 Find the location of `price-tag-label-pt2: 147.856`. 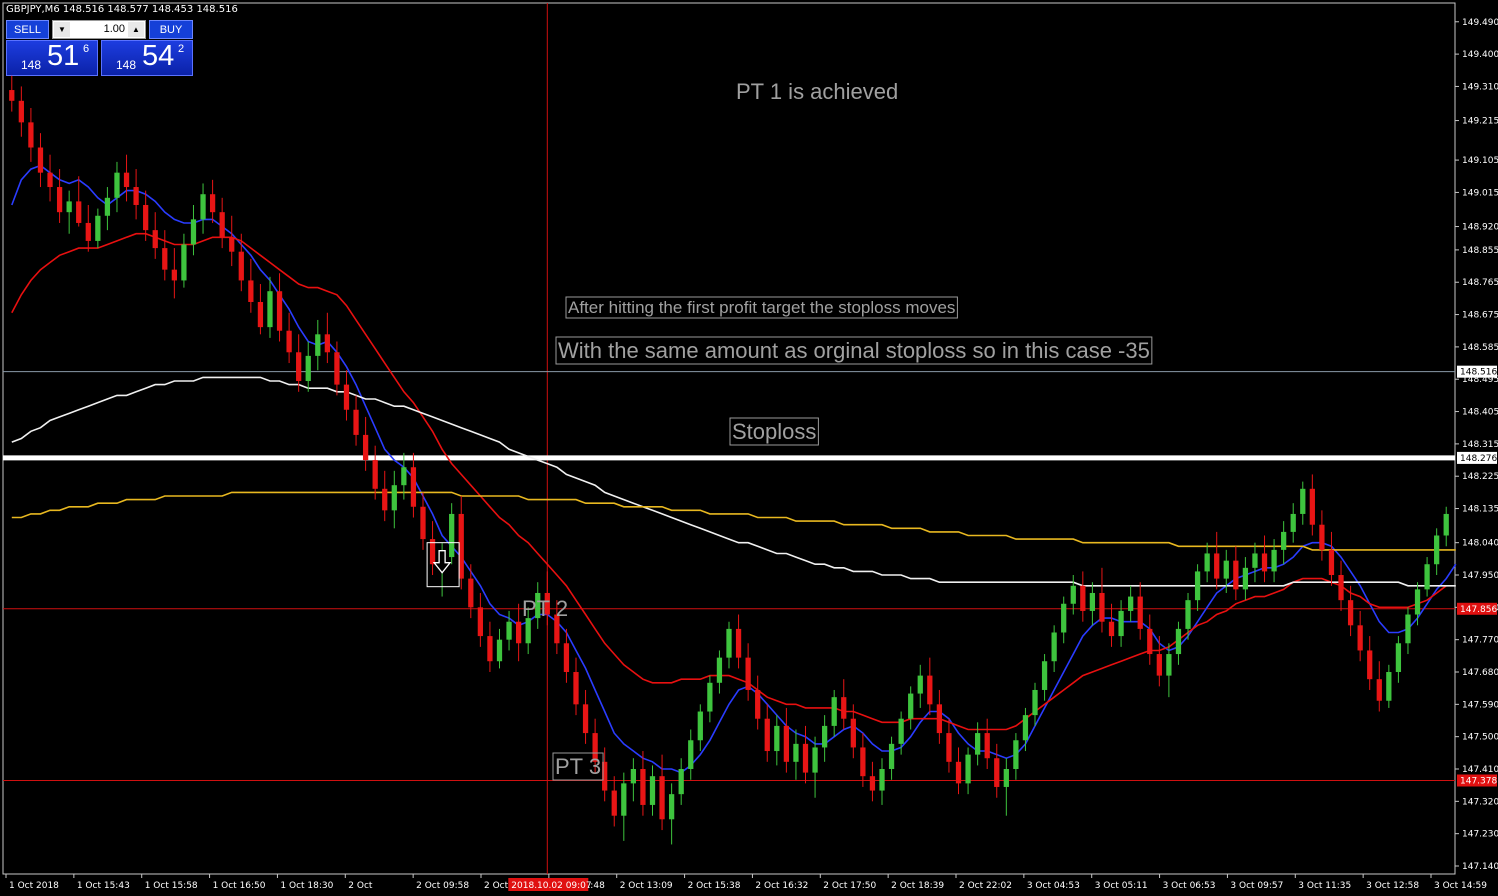

price-tag-label-pt2: 147.856 is located at coordinates (1478, 610).